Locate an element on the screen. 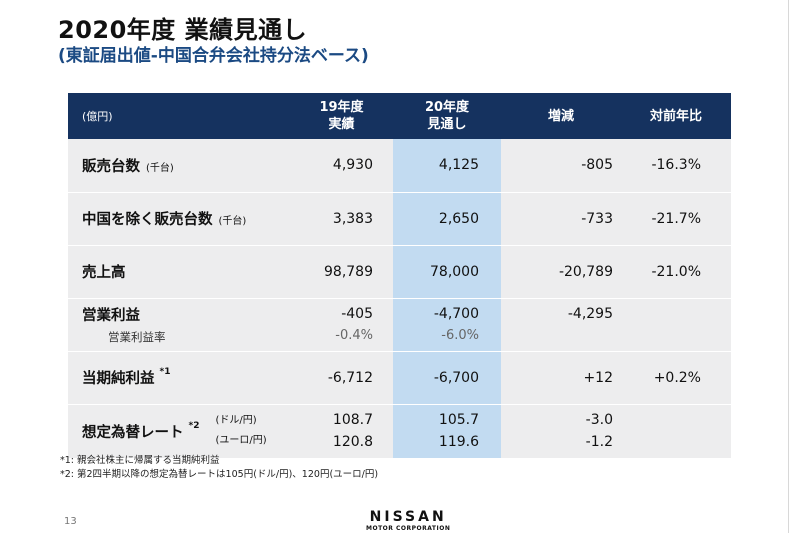  fy20-value: 2,650 is located at coordinates (447, 219).